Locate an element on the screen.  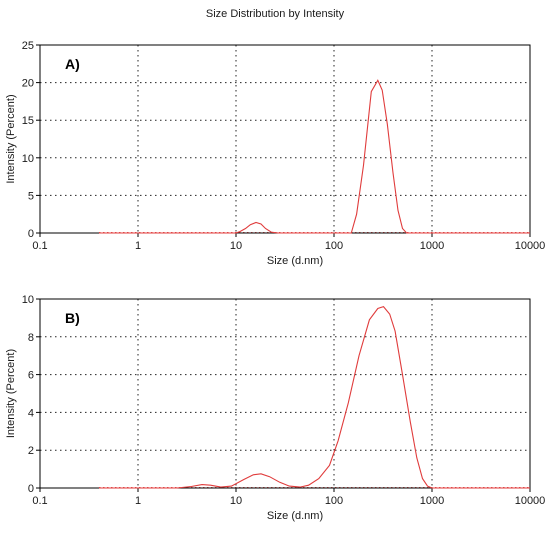
y-tick-label: 5 is located at coordinates (31, 196).